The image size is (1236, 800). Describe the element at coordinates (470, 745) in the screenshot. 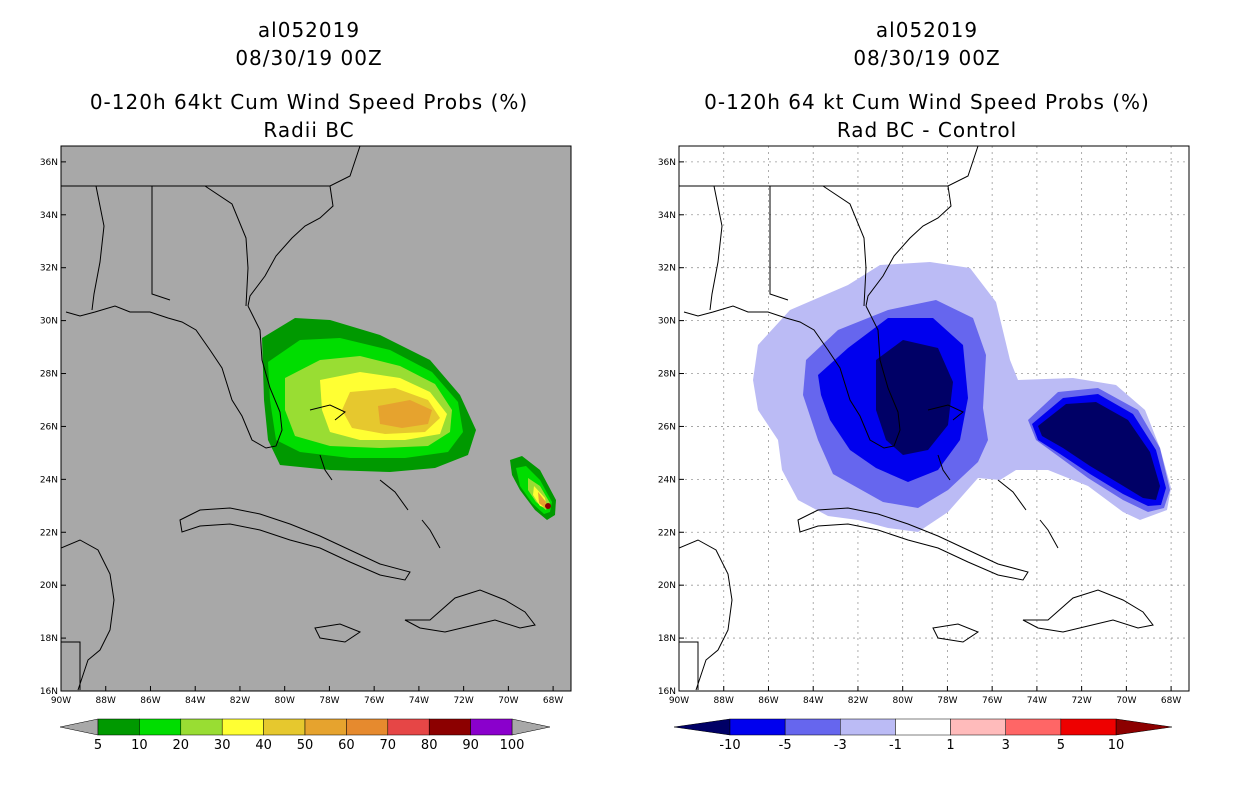

I see `colorbar-label: 90` at that location.